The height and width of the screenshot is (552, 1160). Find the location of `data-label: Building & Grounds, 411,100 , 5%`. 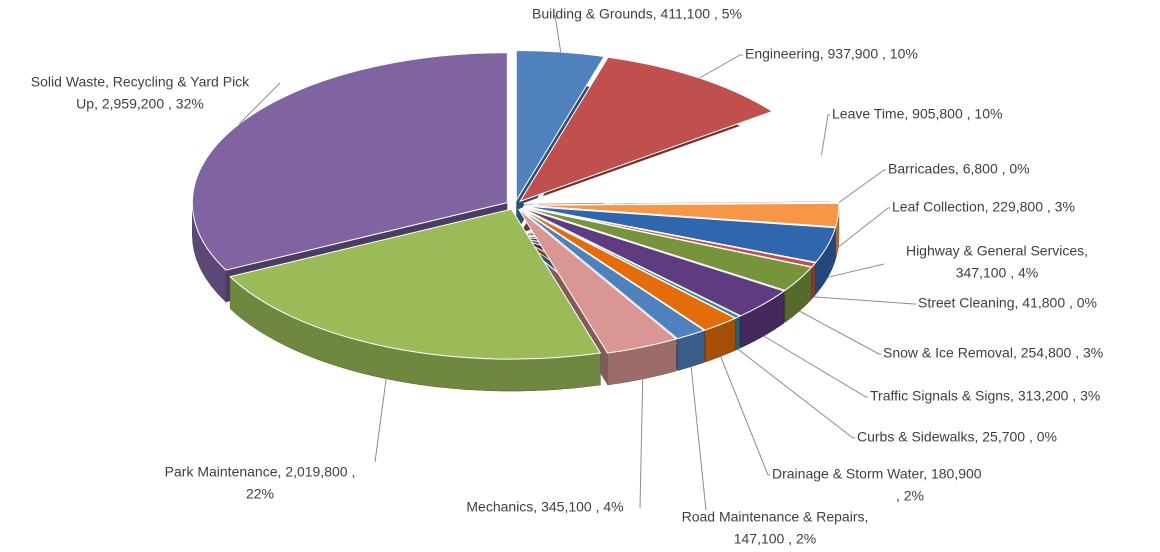

data-label: Building & Grounds, 411,100 , 5% is located at coordinates (637, 14).